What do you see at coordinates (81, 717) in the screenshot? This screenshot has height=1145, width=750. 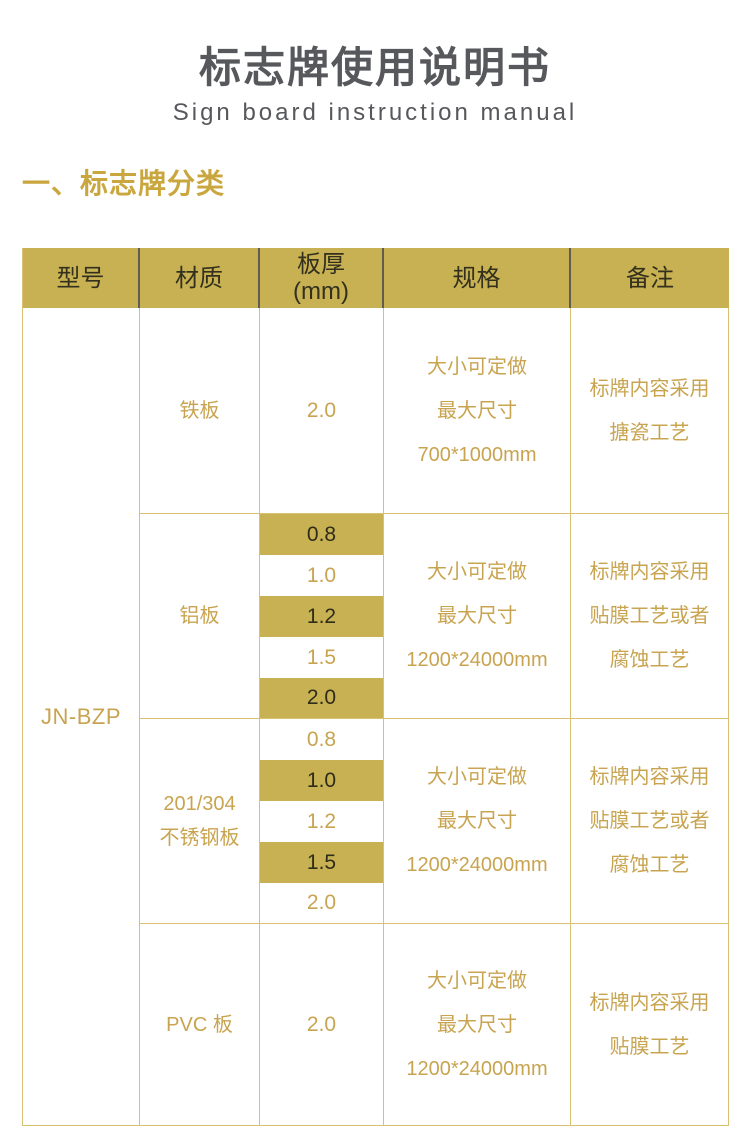 I see `model-cell: JN-BZP` at bounding box center [81, 717].